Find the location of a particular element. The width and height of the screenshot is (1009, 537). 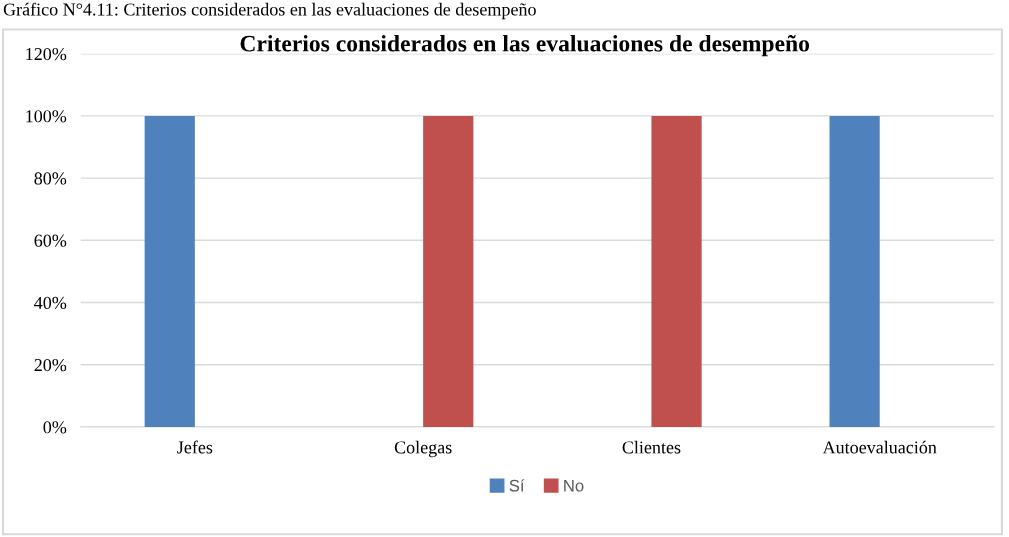

legend-label: Sí is located at coordinates (517, 485).